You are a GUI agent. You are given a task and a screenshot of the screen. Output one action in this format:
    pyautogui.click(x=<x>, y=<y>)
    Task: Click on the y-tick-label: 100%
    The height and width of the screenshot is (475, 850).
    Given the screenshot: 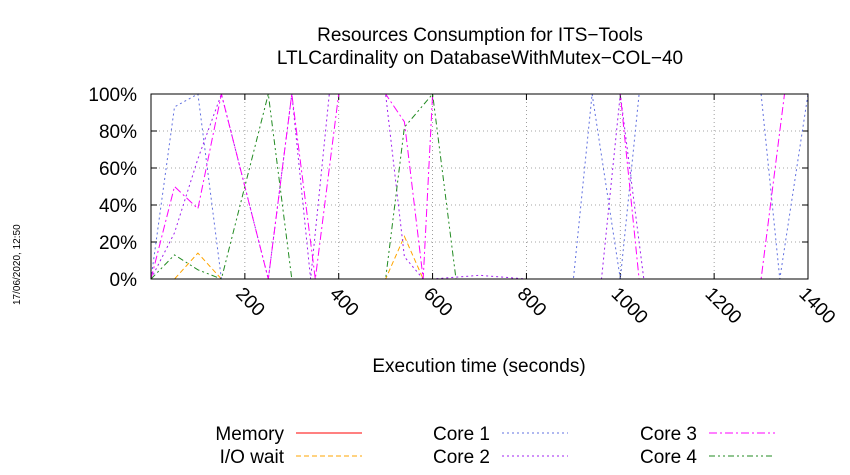 What is the action you would take?
    pyautogui.click(x=112, y=95)
    